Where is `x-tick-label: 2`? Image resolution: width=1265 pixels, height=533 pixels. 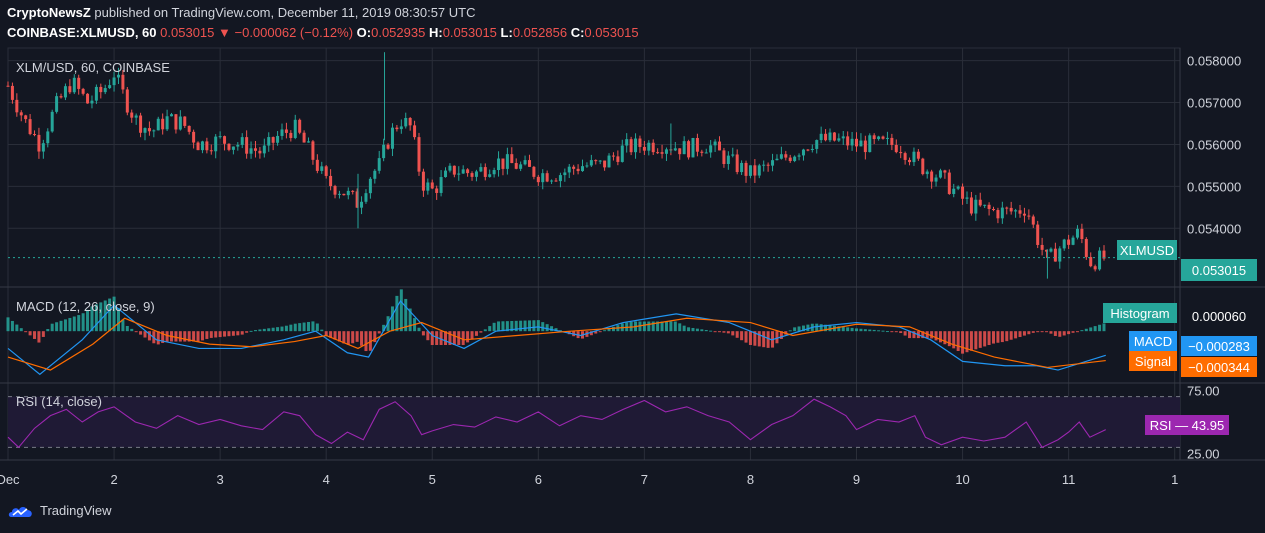 x-tick-label: 2 is located at coordinates (113, 479).